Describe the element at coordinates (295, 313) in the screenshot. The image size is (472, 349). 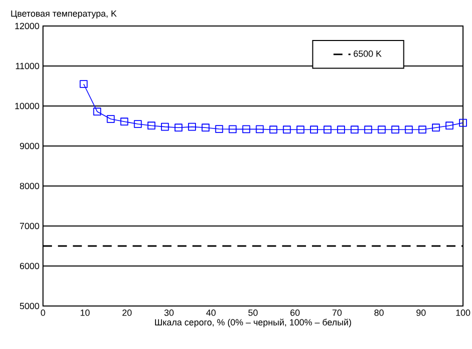
I see `x-tick-label: 60` at that location.